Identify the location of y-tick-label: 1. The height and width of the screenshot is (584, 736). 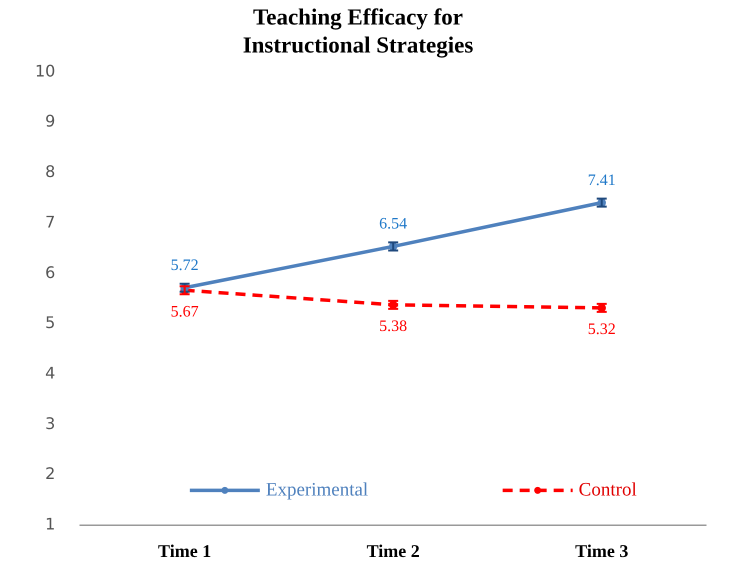
(50, 524).